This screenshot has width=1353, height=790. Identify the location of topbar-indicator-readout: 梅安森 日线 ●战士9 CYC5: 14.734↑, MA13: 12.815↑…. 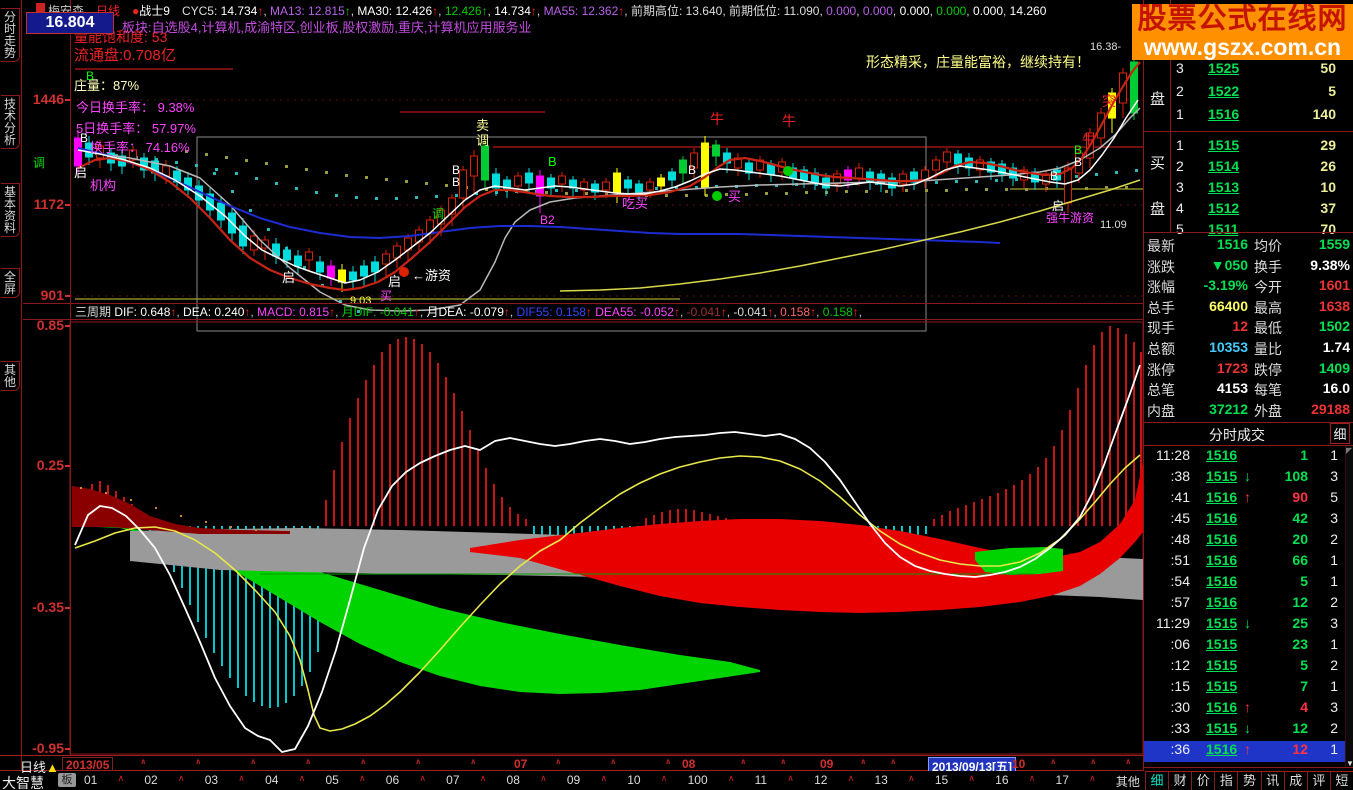
(593, 10).